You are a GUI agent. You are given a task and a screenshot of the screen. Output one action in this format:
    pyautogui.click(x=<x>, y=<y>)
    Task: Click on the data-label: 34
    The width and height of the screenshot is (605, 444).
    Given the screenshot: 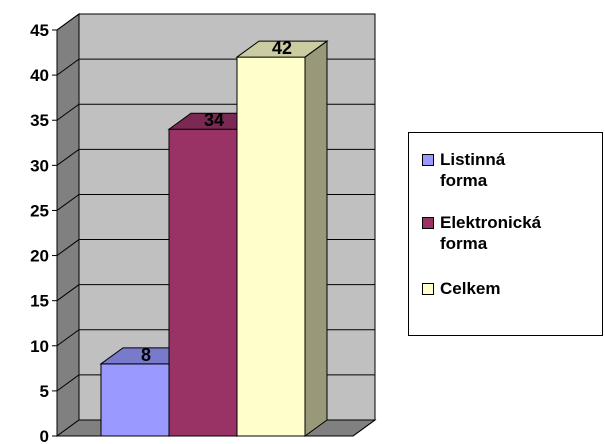 What is the action you would take?
    pyautogui.click(x=214, y=120)
    